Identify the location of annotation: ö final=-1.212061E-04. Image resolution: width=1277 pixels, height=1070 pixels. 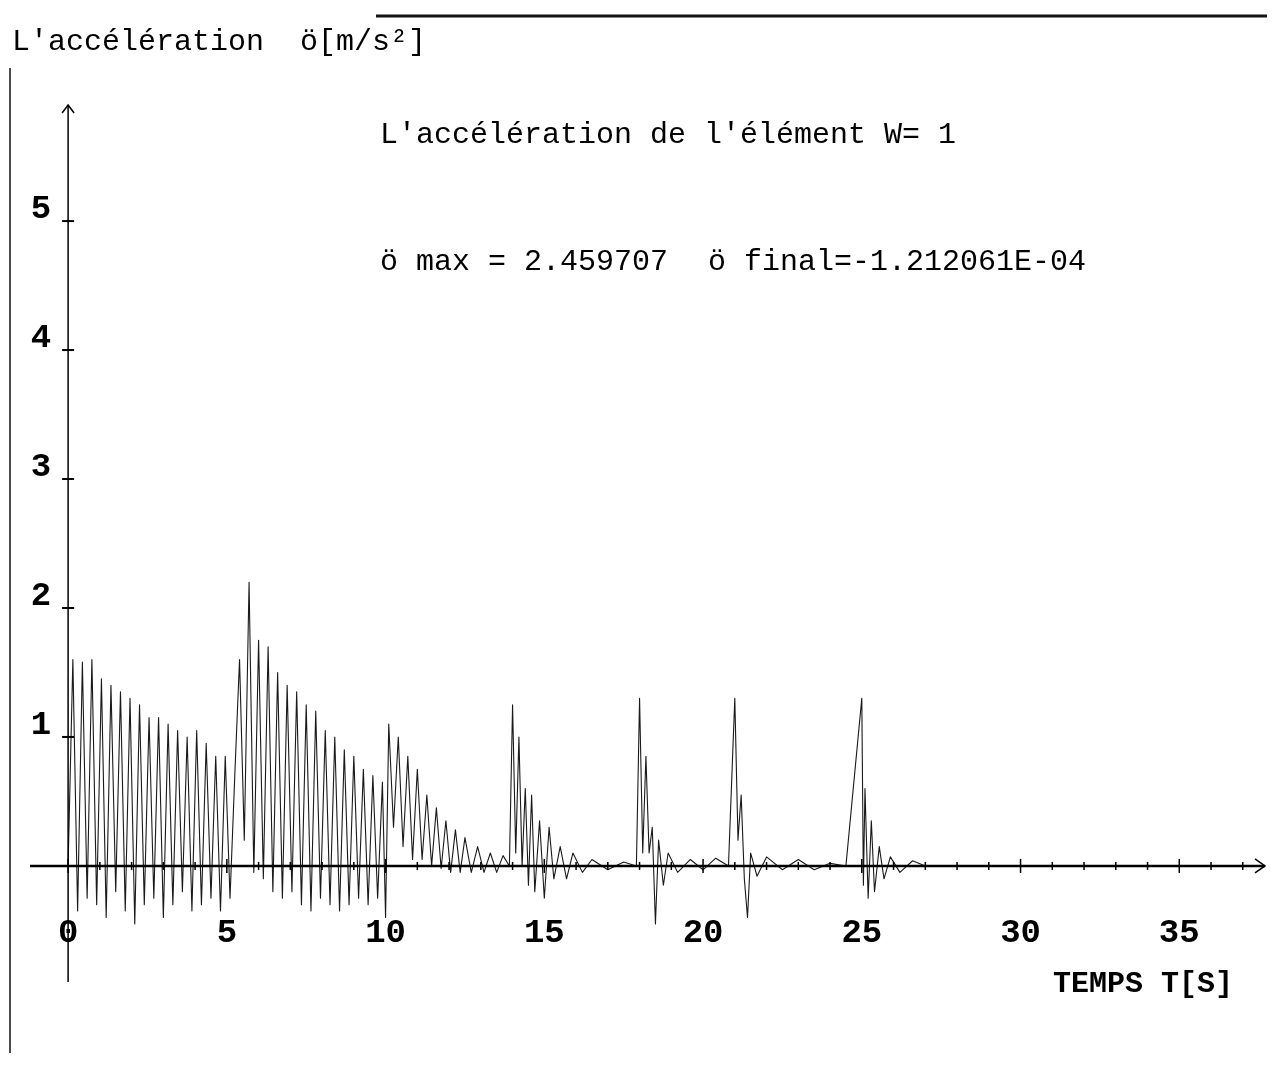
(897, 262).